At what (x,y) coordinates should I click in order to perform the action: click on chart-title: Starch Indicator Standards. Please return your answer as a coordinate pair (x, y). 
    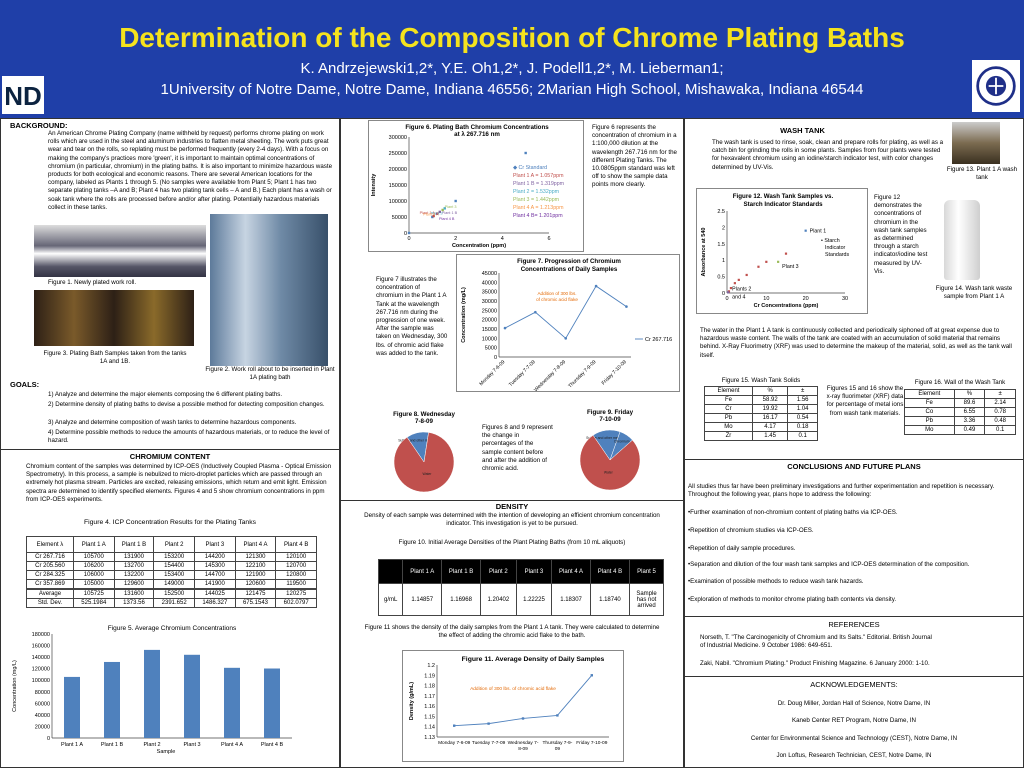
    Looking at the image, I should click on (783, 204).